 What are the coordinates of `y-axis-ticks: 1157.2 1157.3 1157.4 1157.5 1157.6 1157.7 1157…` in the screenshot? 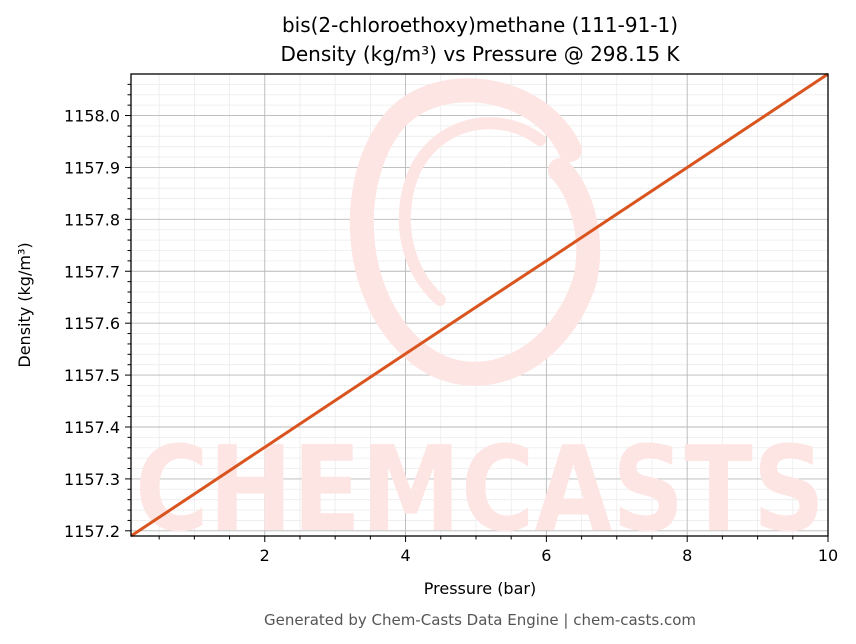 It's located at (97, 312).